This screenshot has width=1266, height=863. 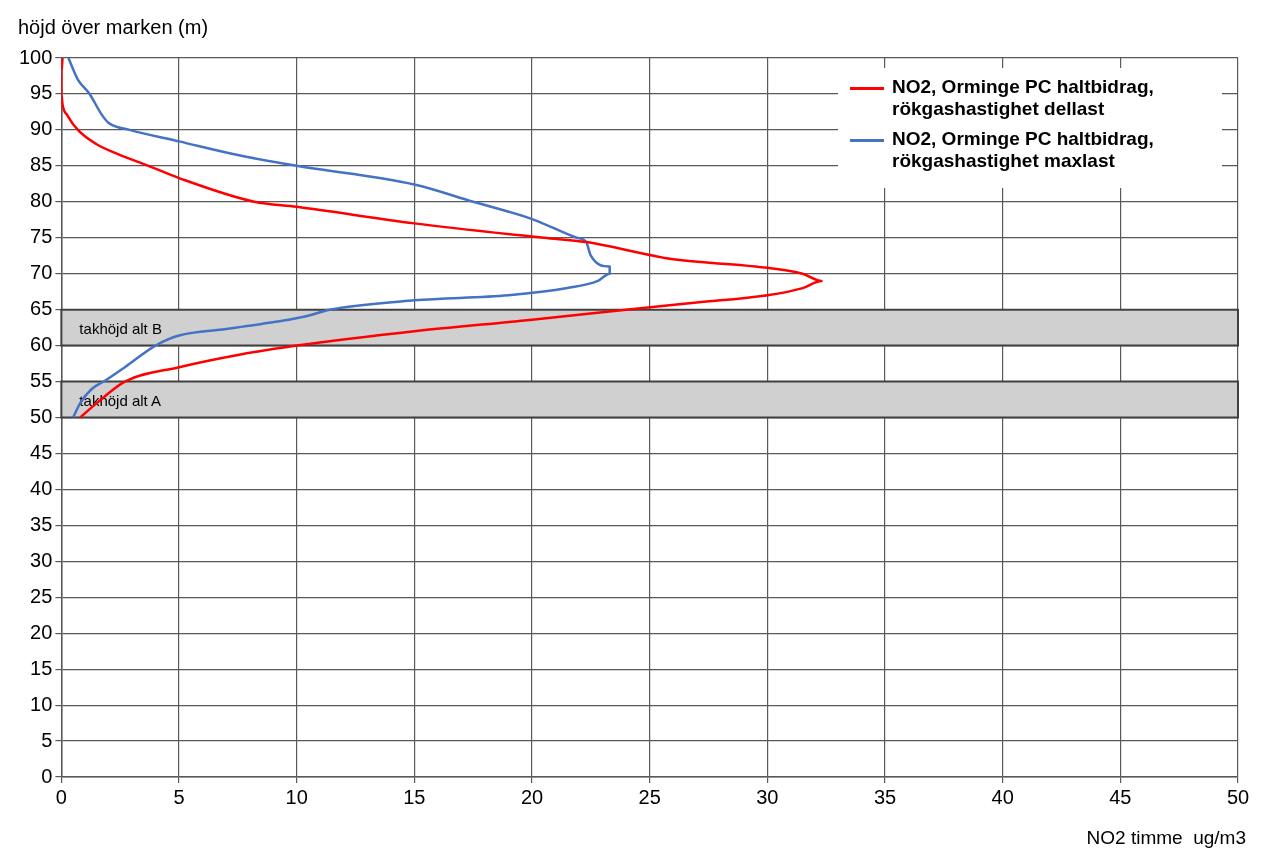 What do you see at coordinates (532, 796) in the screenshot?
I see `x-tick-label: 20` at bounding box center [532, 796].